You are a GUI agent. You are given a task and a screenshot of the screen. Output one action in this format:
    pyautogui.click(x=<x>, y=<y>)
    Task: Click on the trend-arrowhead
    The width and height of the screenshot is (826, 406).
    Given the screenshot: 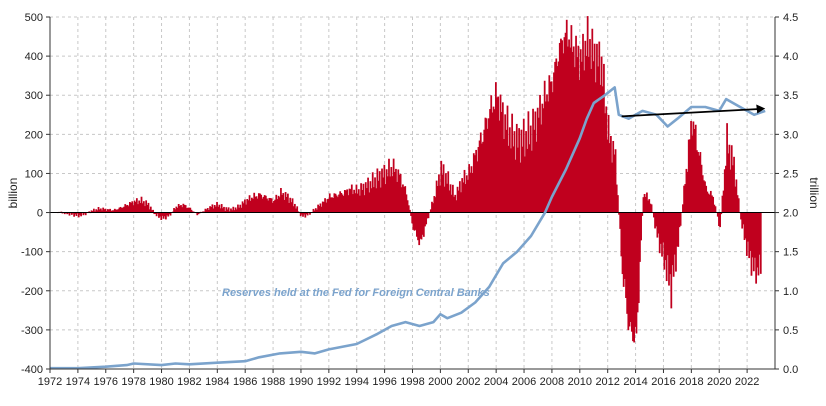 What is the action you would take?
    pyautogui.click(x=761, y=109)
    